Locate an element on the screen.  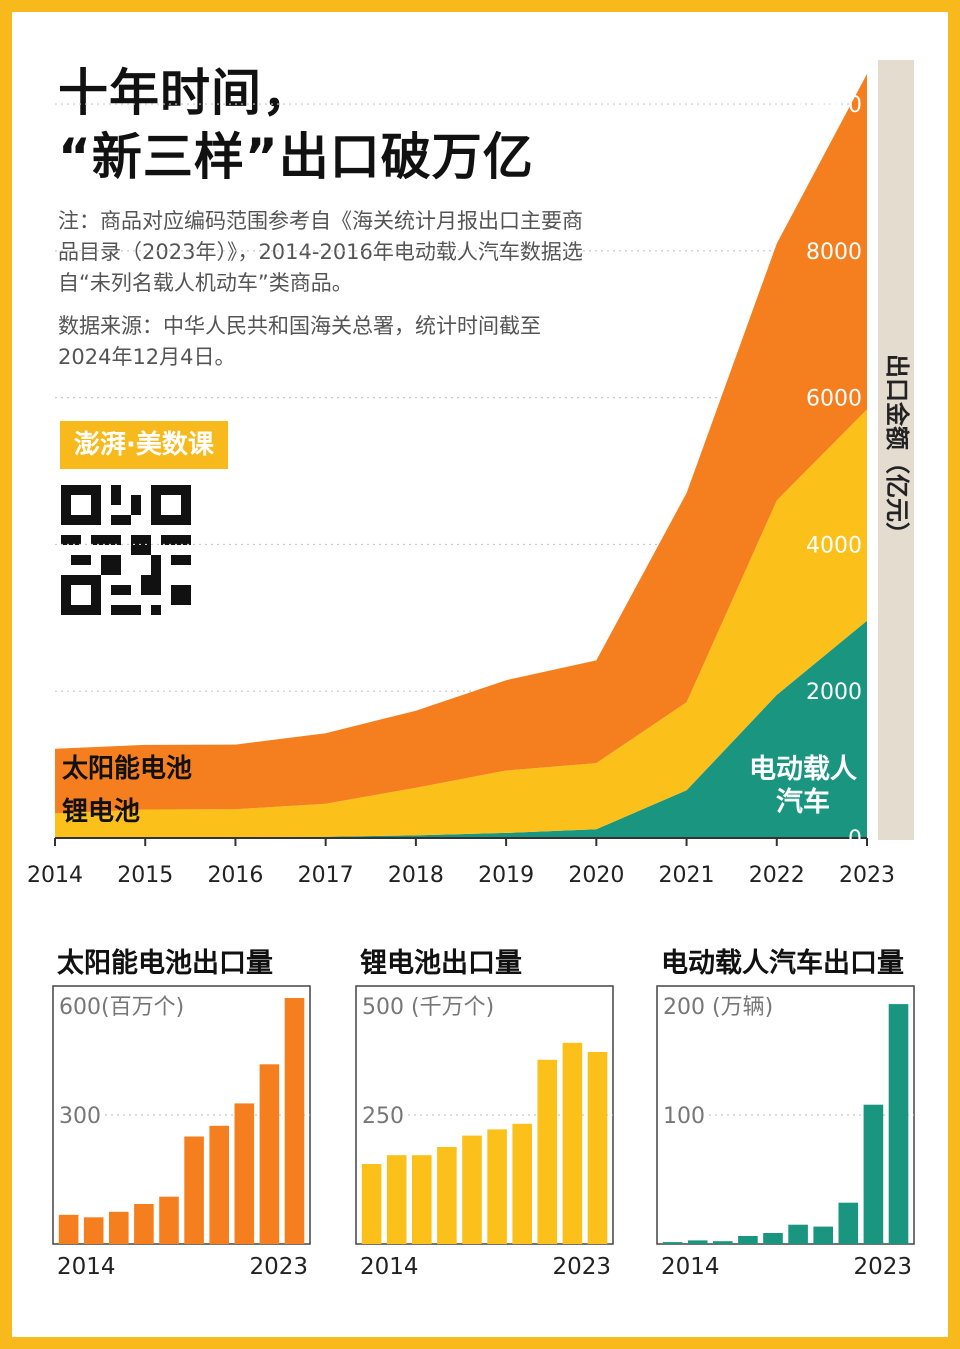
y-tick-label: 8000 is located at coordinates (834, 252).